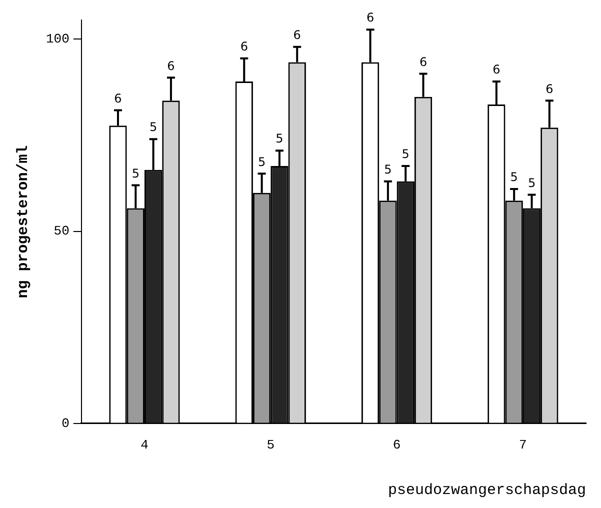 Image resolution: width=601 pixels, height=508 pixels. What do you see at coordinates (396, 445) in the screenshot?
I see `x-tick-label: 6` at bounding box center [396, 445].